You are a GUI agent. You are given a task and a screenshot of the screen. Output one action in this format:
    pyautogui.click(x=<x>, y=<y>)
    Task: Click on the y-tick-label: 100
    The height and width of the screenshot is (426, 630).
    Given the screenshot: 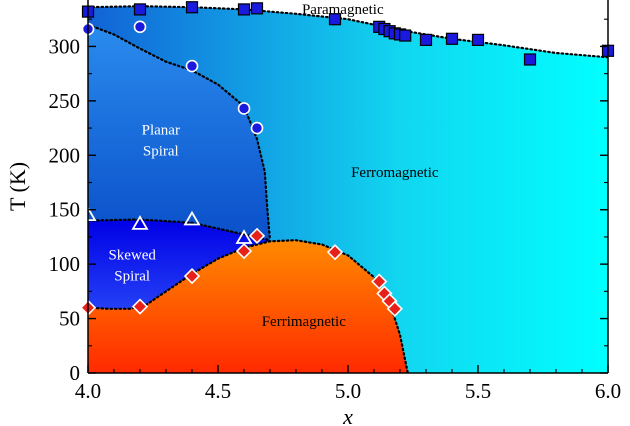 What is the action you would take?
    pyautogui.click(x=65, y=264)
    